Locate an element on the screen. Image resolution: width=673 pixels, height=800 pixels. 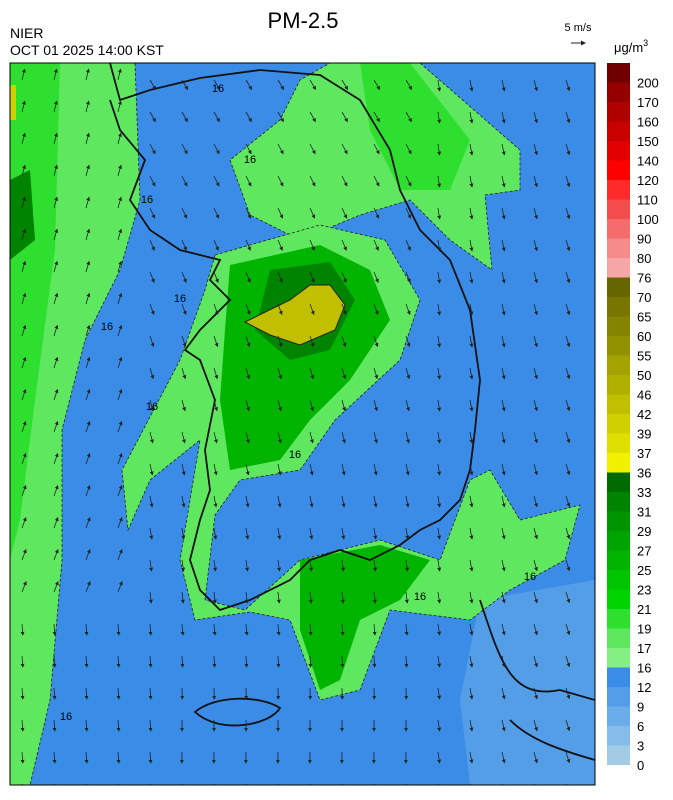
colorbar-label: 46 is located at coordinates (644, 395).